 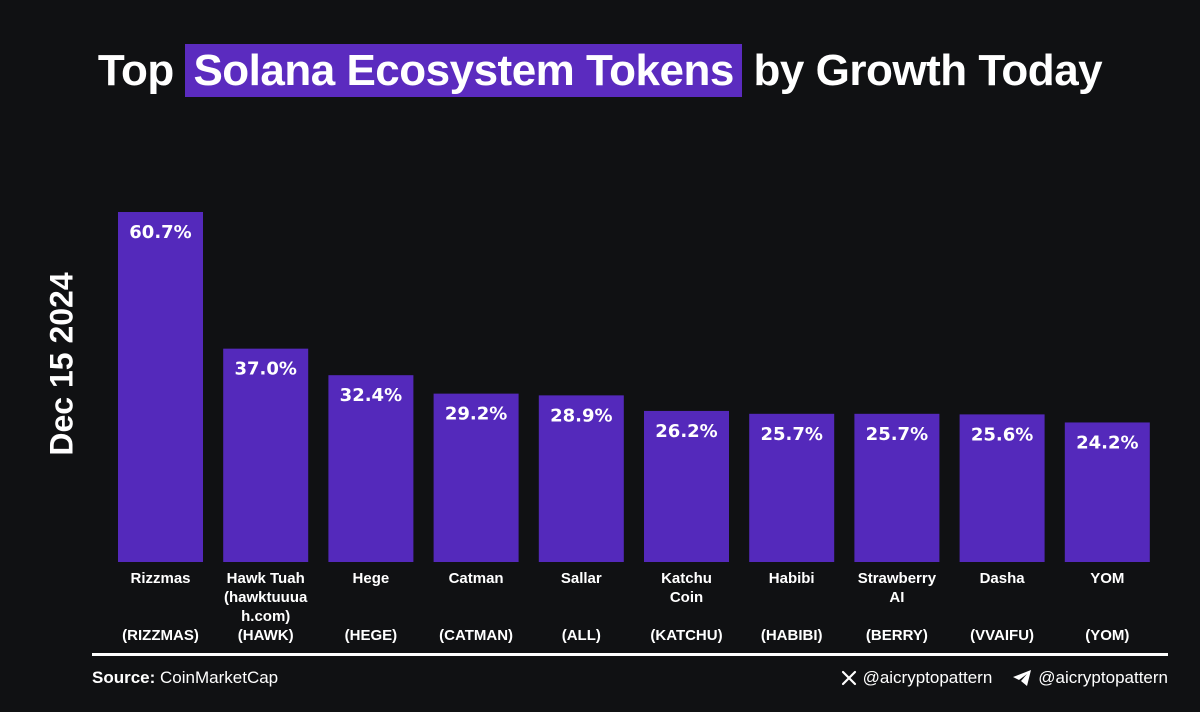 What do you see at coordinates (476, 635) in the screenshot?
I see `category-ticker: (CATMAN)` at bounding box center [476, 635].